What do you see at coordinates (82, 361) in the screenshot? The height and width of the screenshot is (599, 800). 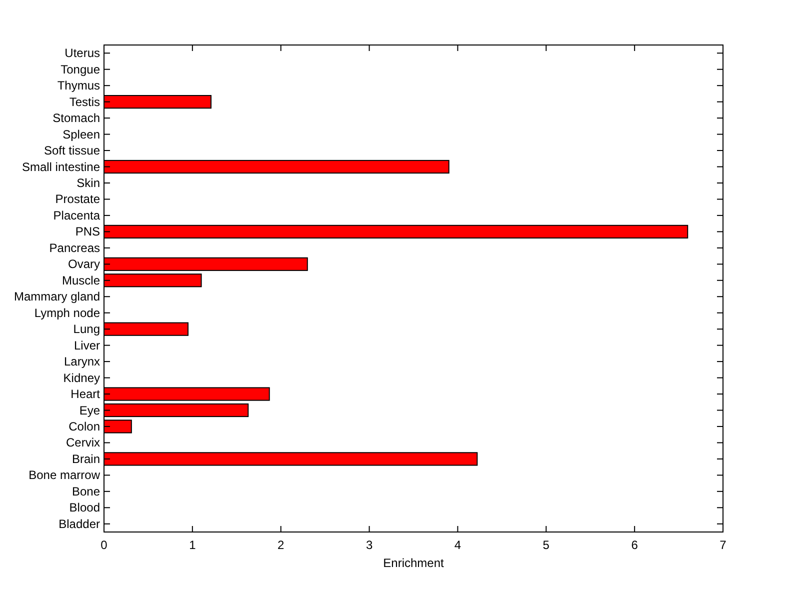 I see `y-tick-label: Larynx` at bounding box center [82, 361].